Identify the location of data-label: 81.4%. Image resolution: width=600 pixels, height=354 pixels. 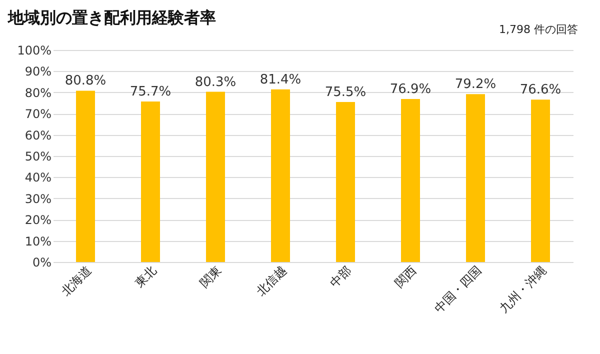
(281, 80).